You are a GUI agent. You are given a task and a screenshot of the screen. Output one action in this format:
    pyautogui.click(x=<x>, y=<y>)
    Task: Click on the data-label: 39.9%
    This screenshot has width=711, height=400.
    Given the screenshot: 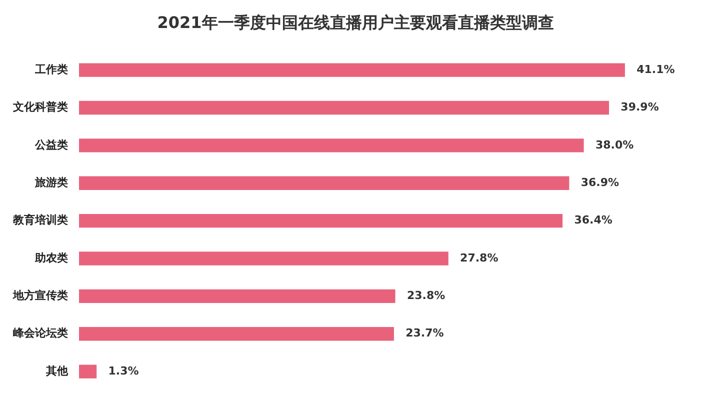 What is the action you would take?
    pyautogui.click(x=639, y=107)
    